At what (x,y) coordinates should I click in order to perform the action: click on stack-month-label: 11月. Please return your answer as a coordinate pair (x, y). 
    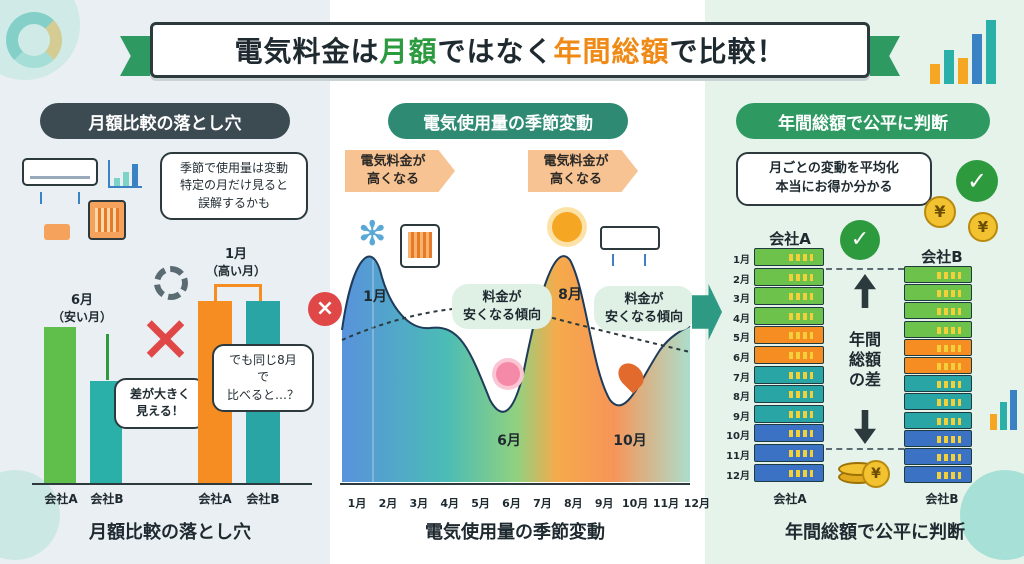
    Looking at the image, I should click on (738, 456).